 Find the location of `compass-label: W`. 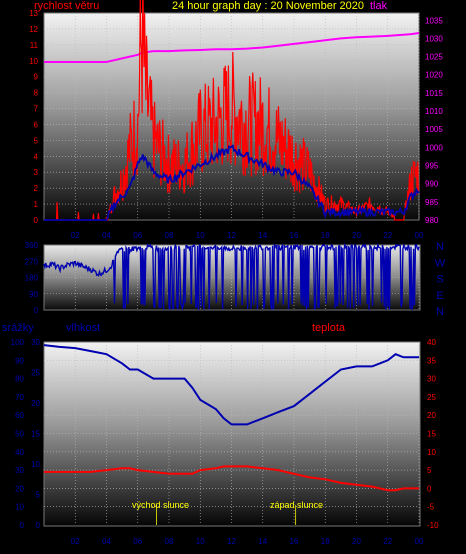

compass-label: W is located at coordinates (440, 263).